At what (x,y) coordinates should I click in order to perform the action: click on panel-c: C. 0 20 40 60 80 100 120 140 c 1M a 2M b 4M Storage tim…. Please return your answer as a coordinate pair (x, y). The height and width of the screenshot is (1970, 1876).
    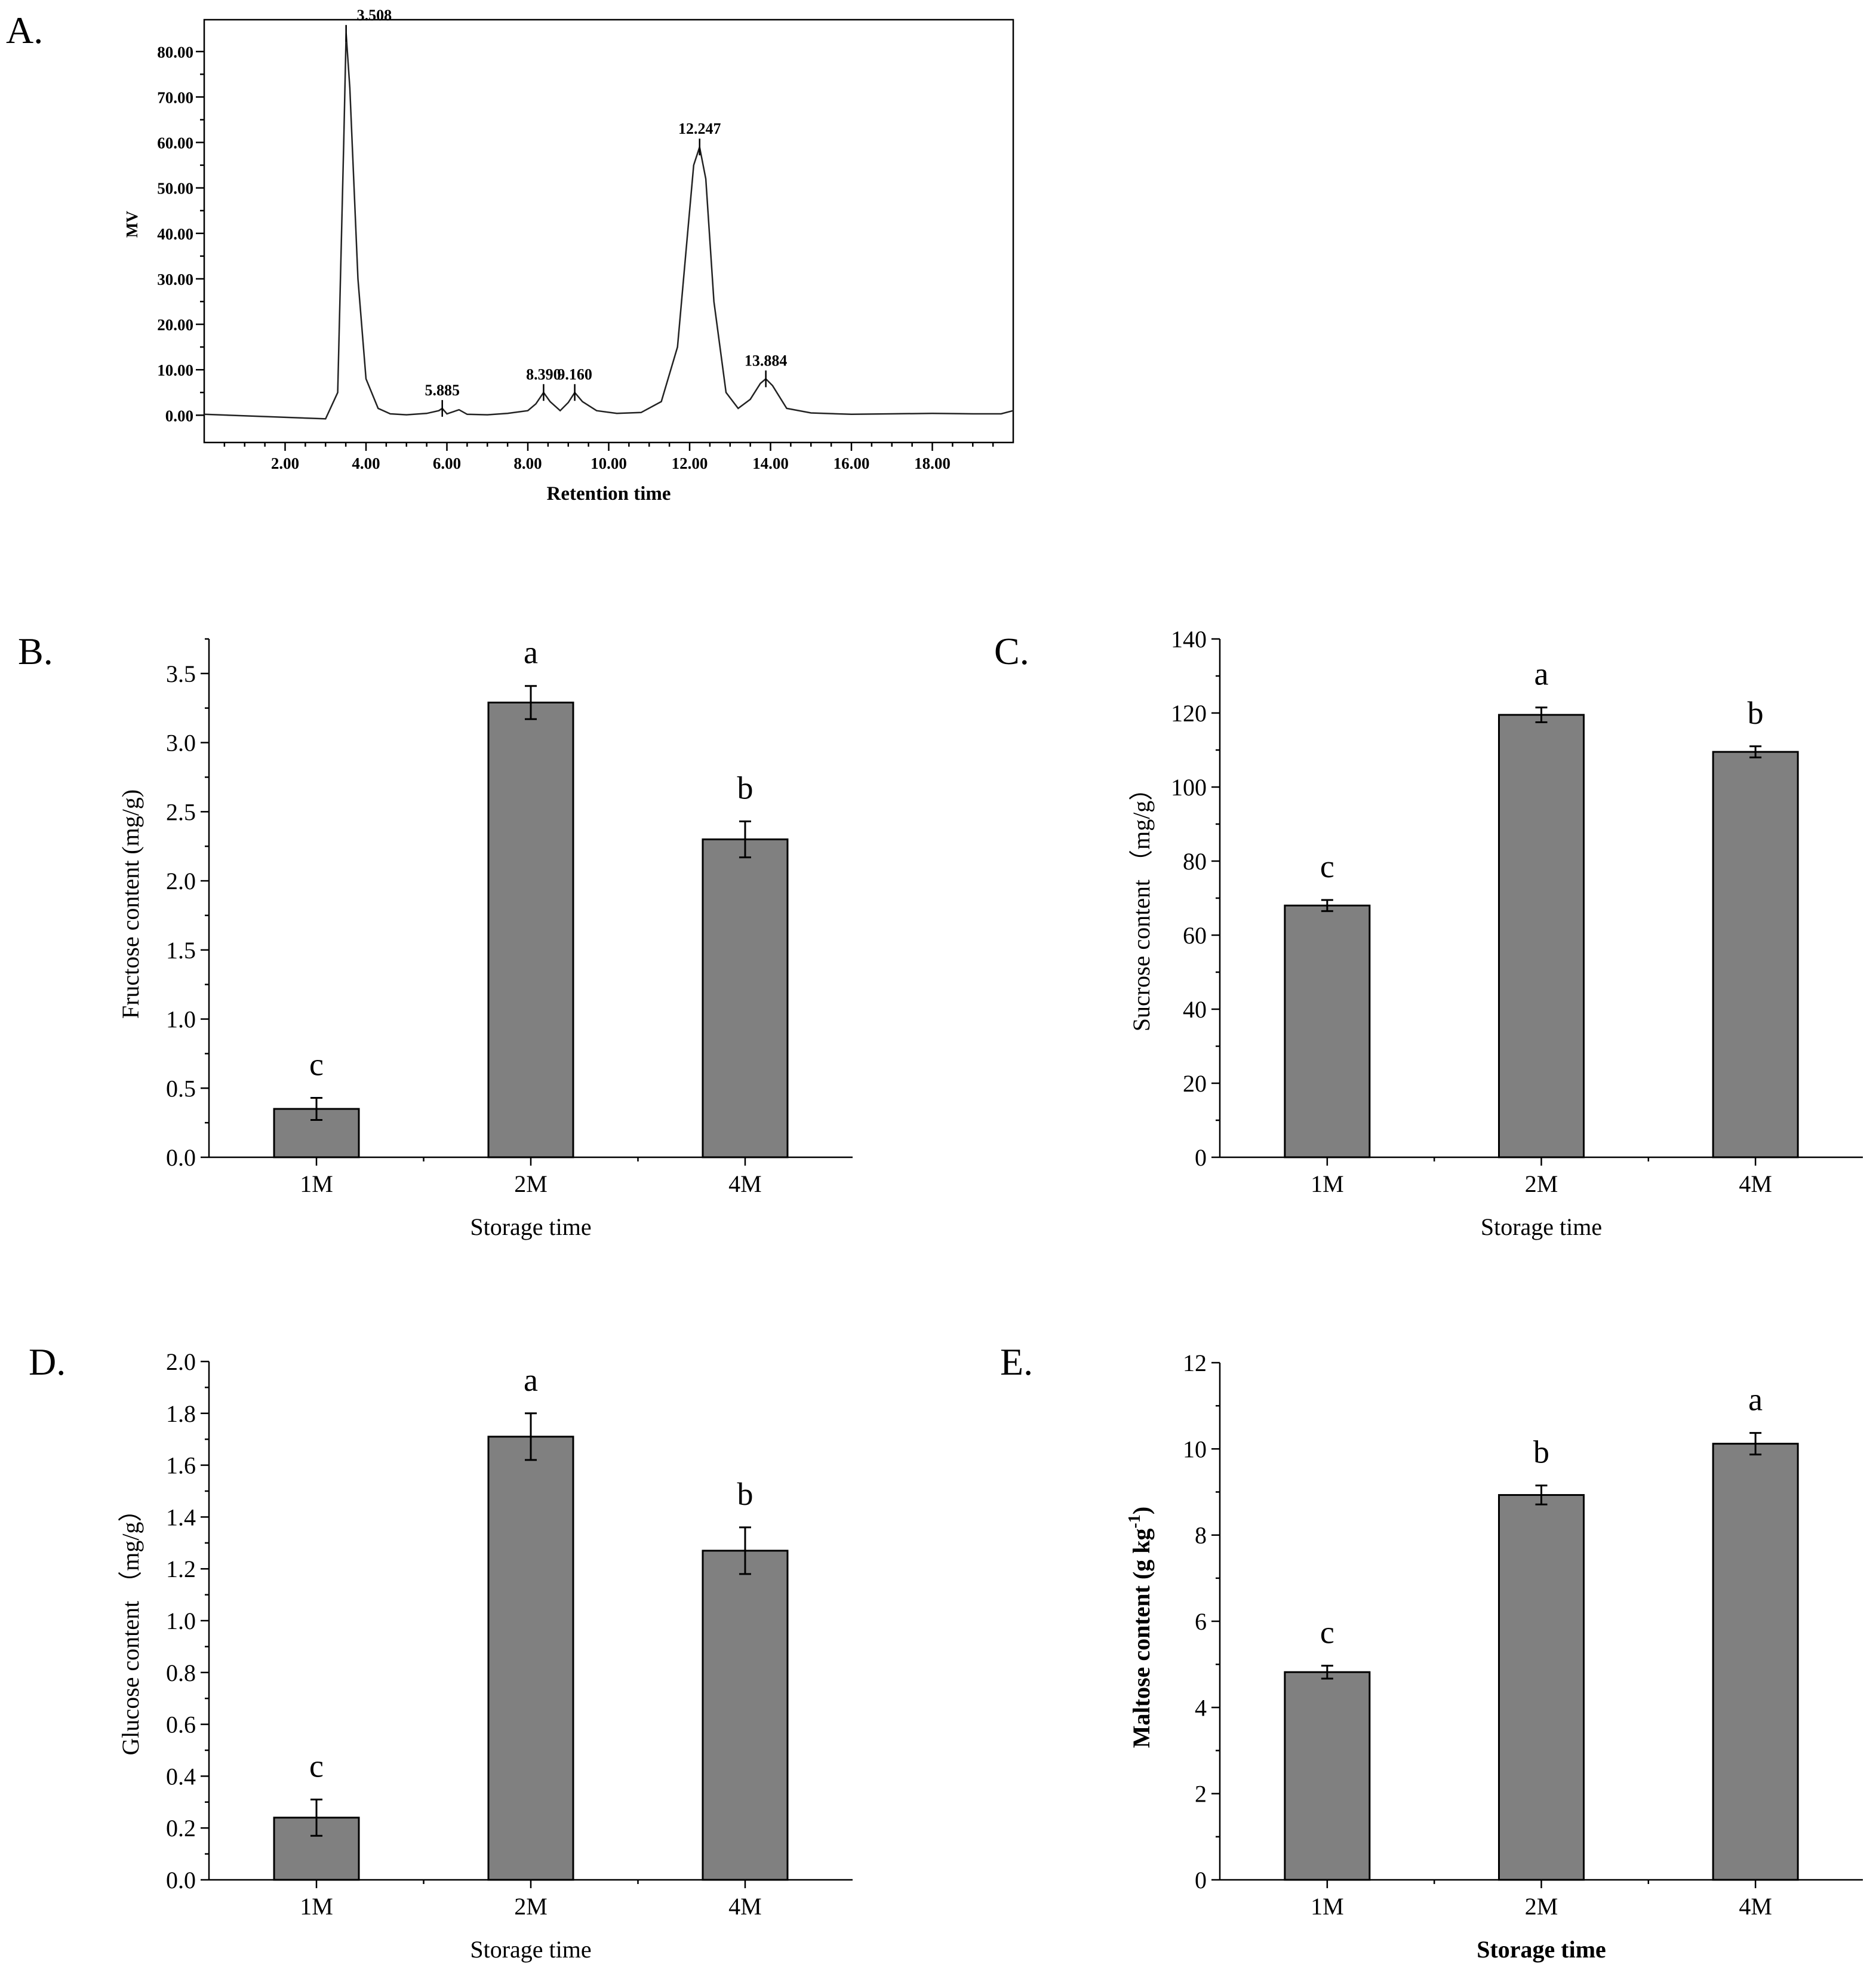
    Looking at the image, I should click on (1428, 933).